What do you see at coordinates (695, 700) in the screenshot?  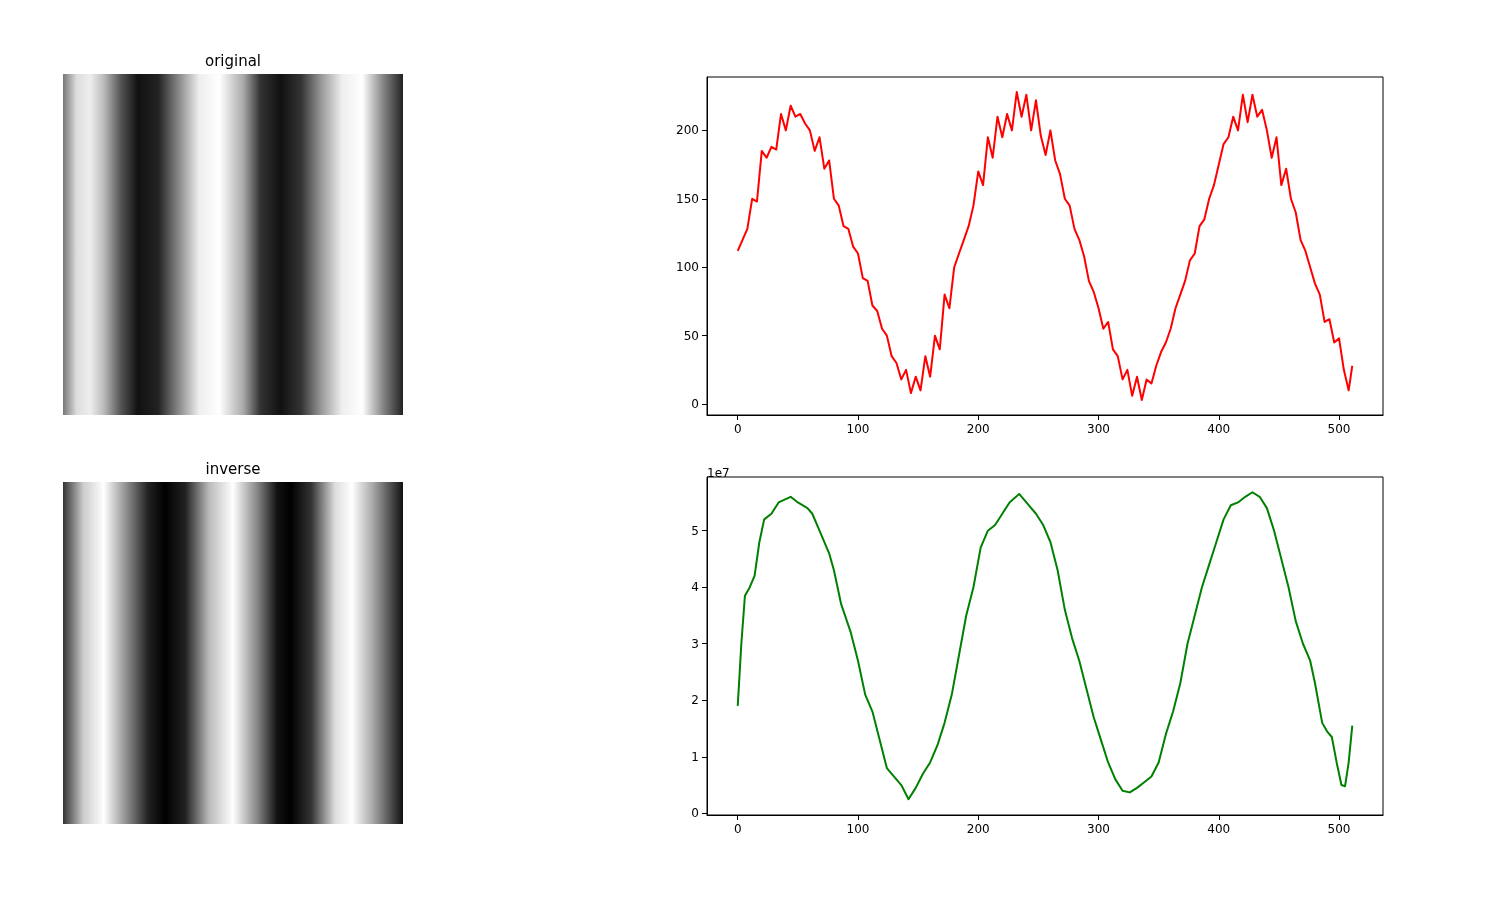 I see `y-tick-label: 2` at bounding box center [695, 700].